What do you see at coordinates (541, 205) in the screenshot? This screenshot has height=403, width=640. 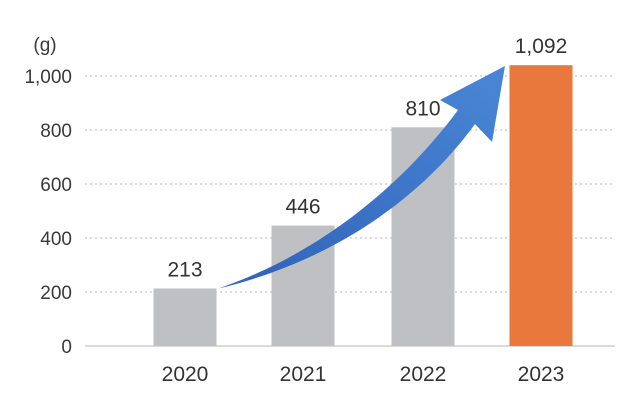 I see `bar-2023` at bounding box center [541, 205].